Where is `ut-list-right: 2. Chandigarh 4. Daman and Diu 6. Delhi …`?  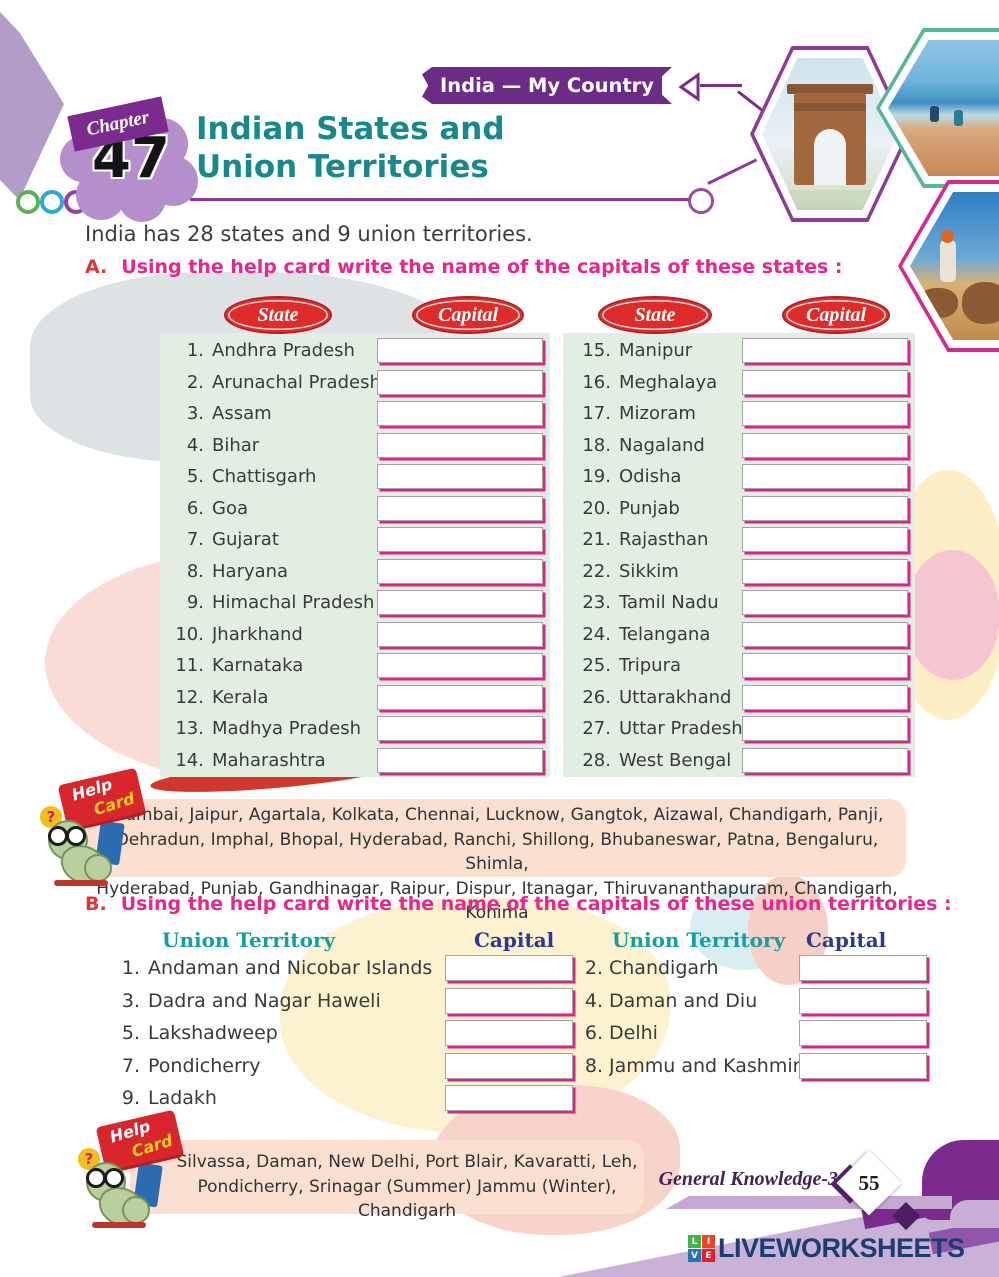 ut-list-right: 2. Chandigarh 4. Daman and Diu 6. Delhi … is located at coordinates (751, 1017).